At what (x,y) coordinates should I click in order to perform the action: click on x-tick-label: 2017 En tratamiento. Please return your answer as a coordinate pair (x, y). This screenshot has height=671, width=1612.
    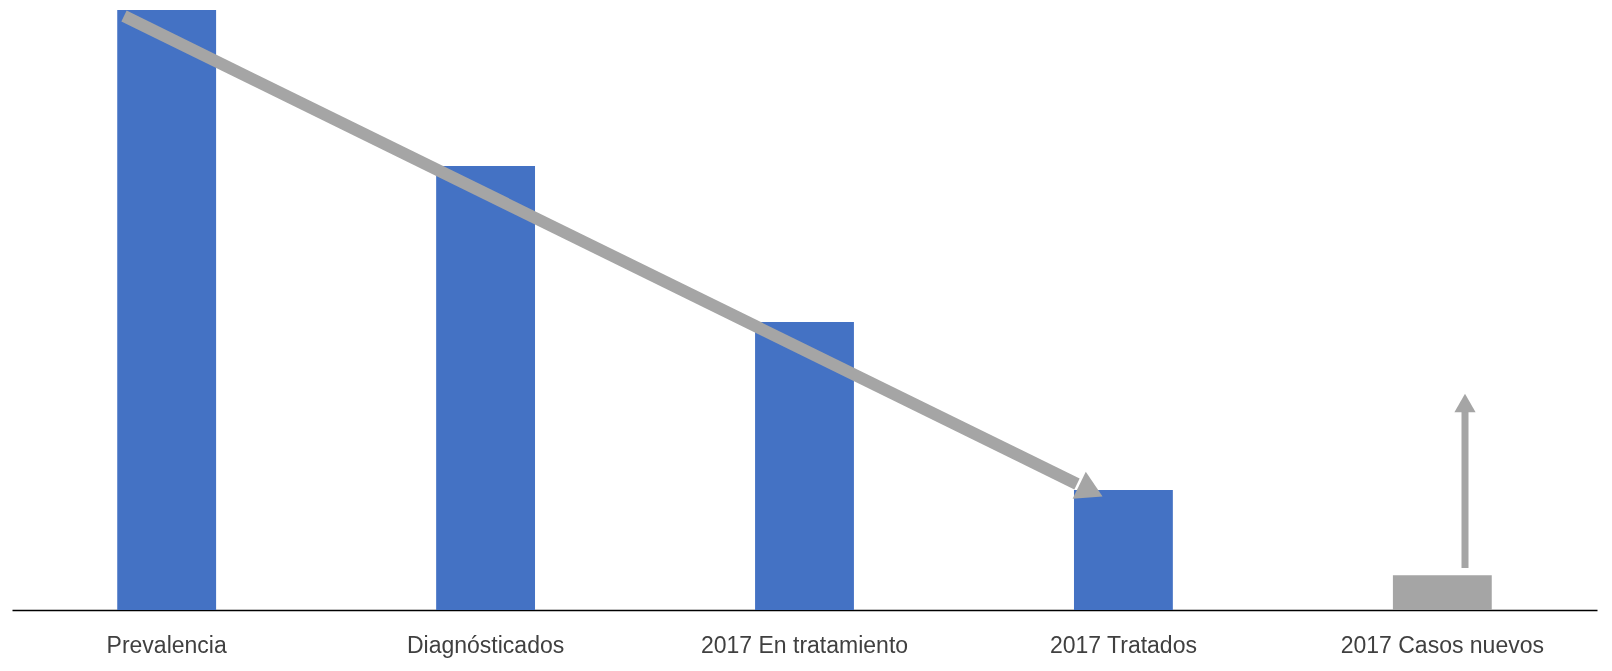
    Looking at the image, I should click on (804, 644).